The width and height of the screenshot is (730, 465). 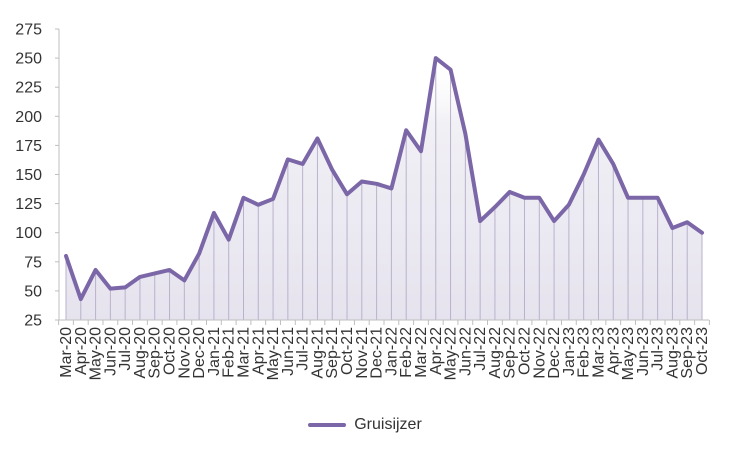 I want to click on x-tick-label: Jun-20, so click(x=110, y=351).